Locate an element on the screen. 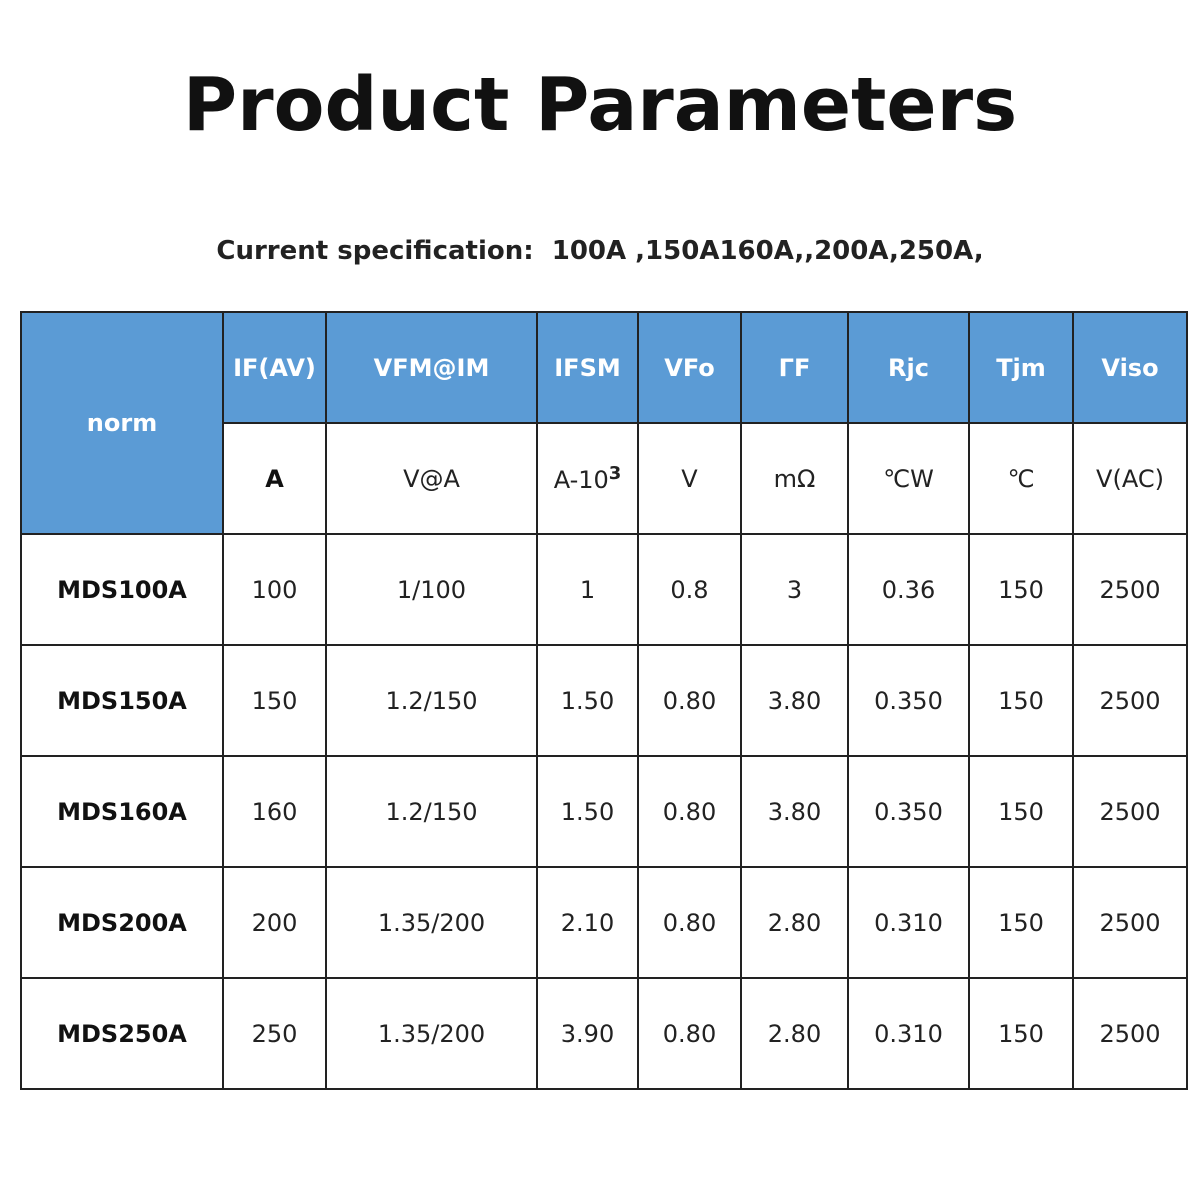  value-cell: 3.90 is located at coordinates (587, 1033).